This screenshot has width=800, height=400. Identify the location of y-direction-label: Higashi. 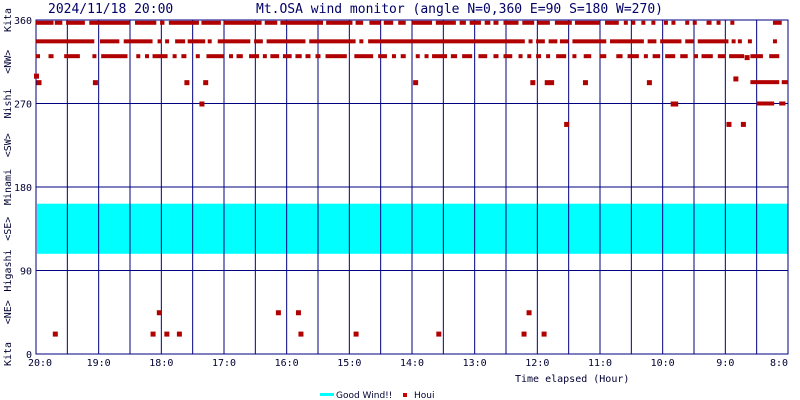
(8, 270).